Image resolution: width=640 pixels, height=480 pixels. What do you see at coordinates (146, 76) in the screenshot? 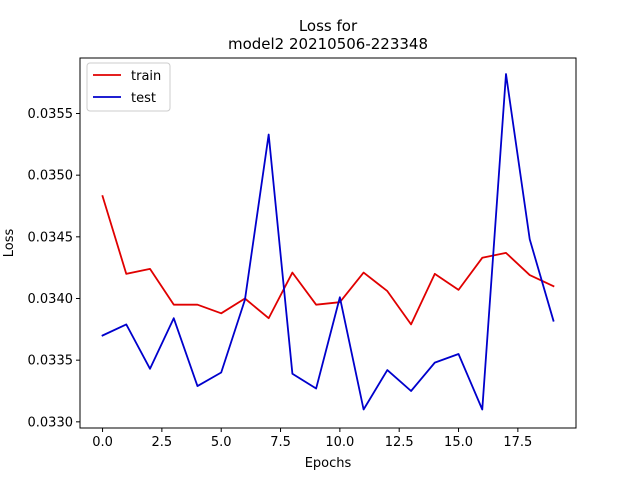
I see `legend-label-train: train` at bounding box center [146, 76].